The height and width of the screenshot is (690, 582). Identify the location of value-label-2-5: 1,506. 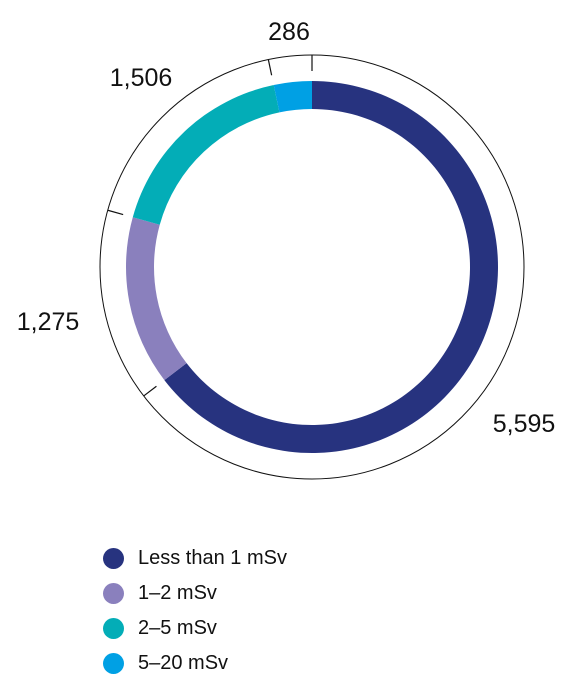
(141, 78).